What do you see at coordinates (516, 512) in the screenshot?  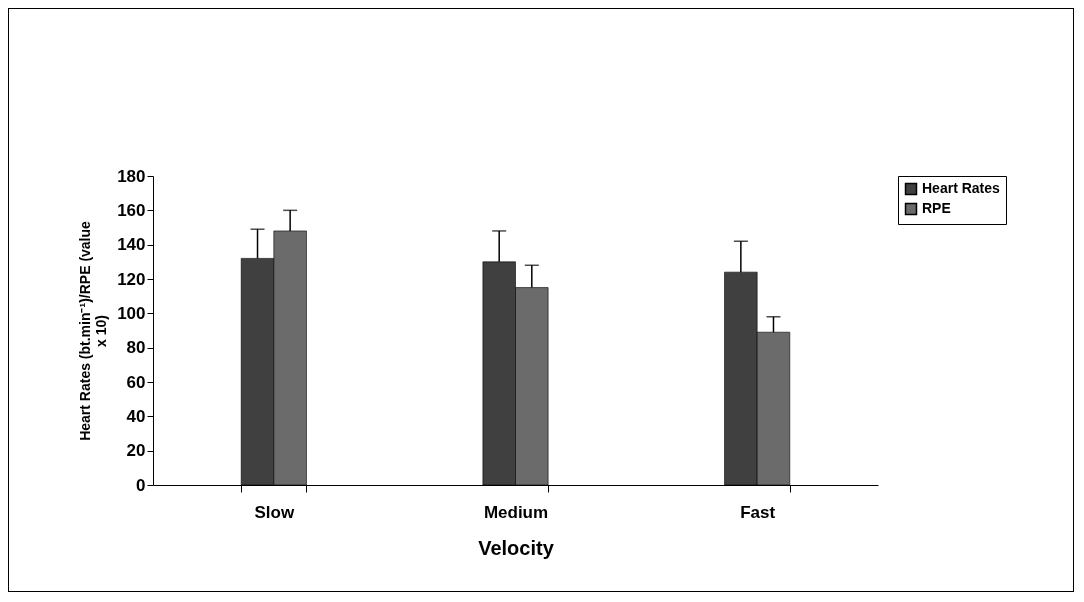 I see `x-tick-label: Medium` at bounding box center [516, 512].